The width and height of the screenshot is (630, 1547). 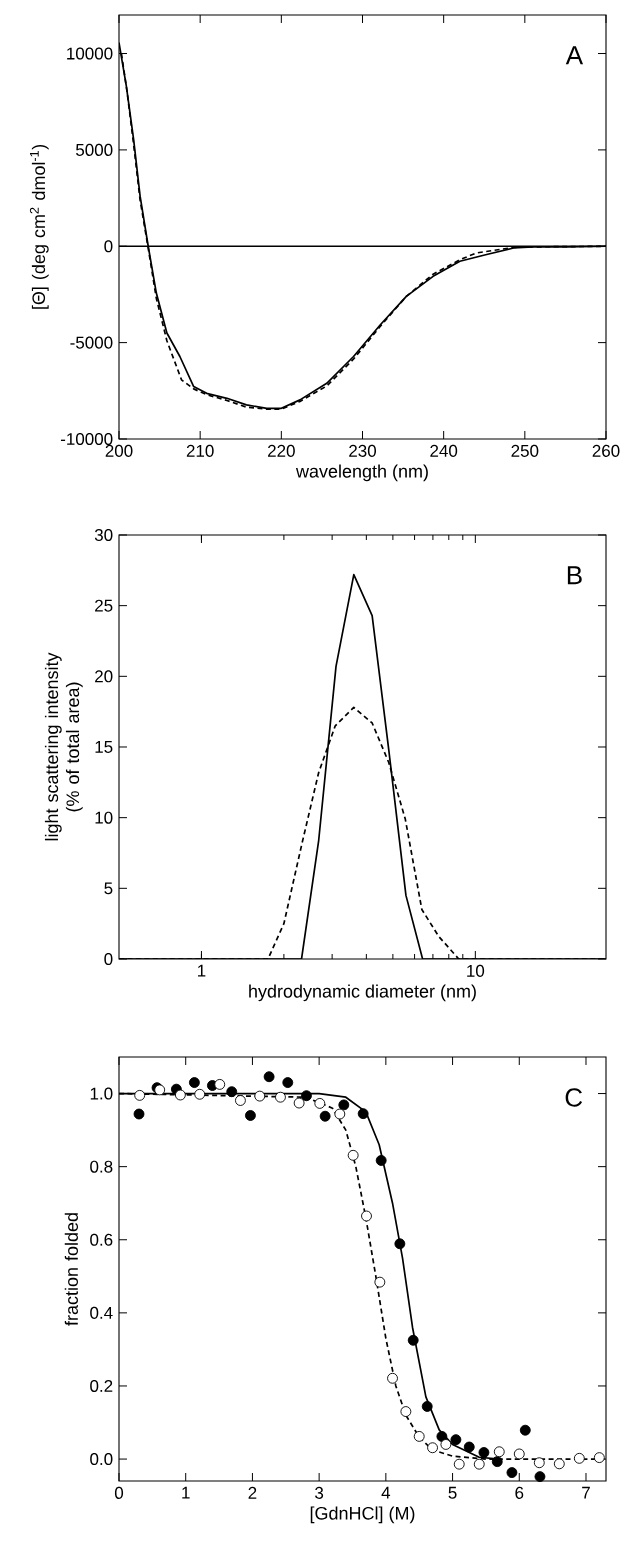 I want to click on x-tick-label: 4, so click(x=386, y=1492).